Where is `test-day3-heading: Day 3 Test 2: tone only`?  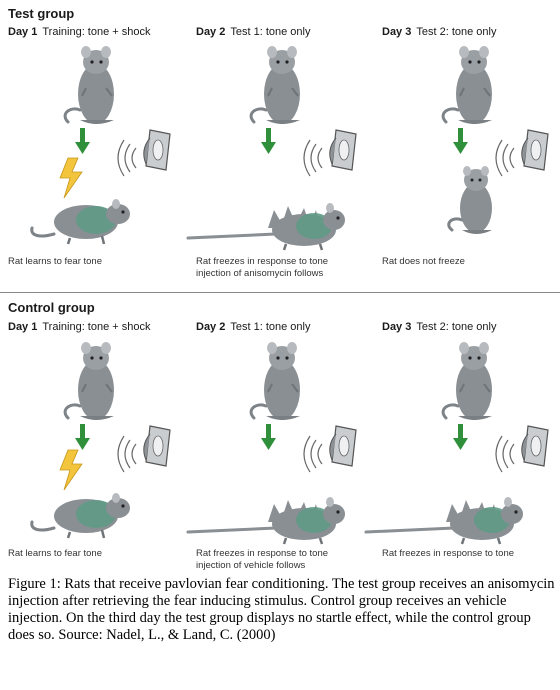
test-day3-heading: Day 3 Test 2: tone only is located at coordinates (439, 32).